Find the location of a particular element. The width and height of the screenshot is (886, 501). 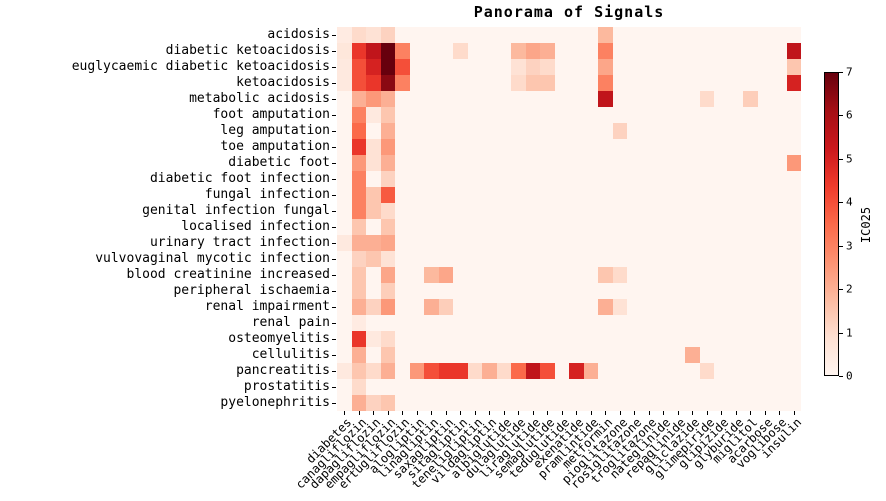

colorbar-tick-label: 4 is located at coordinates (849, 202).